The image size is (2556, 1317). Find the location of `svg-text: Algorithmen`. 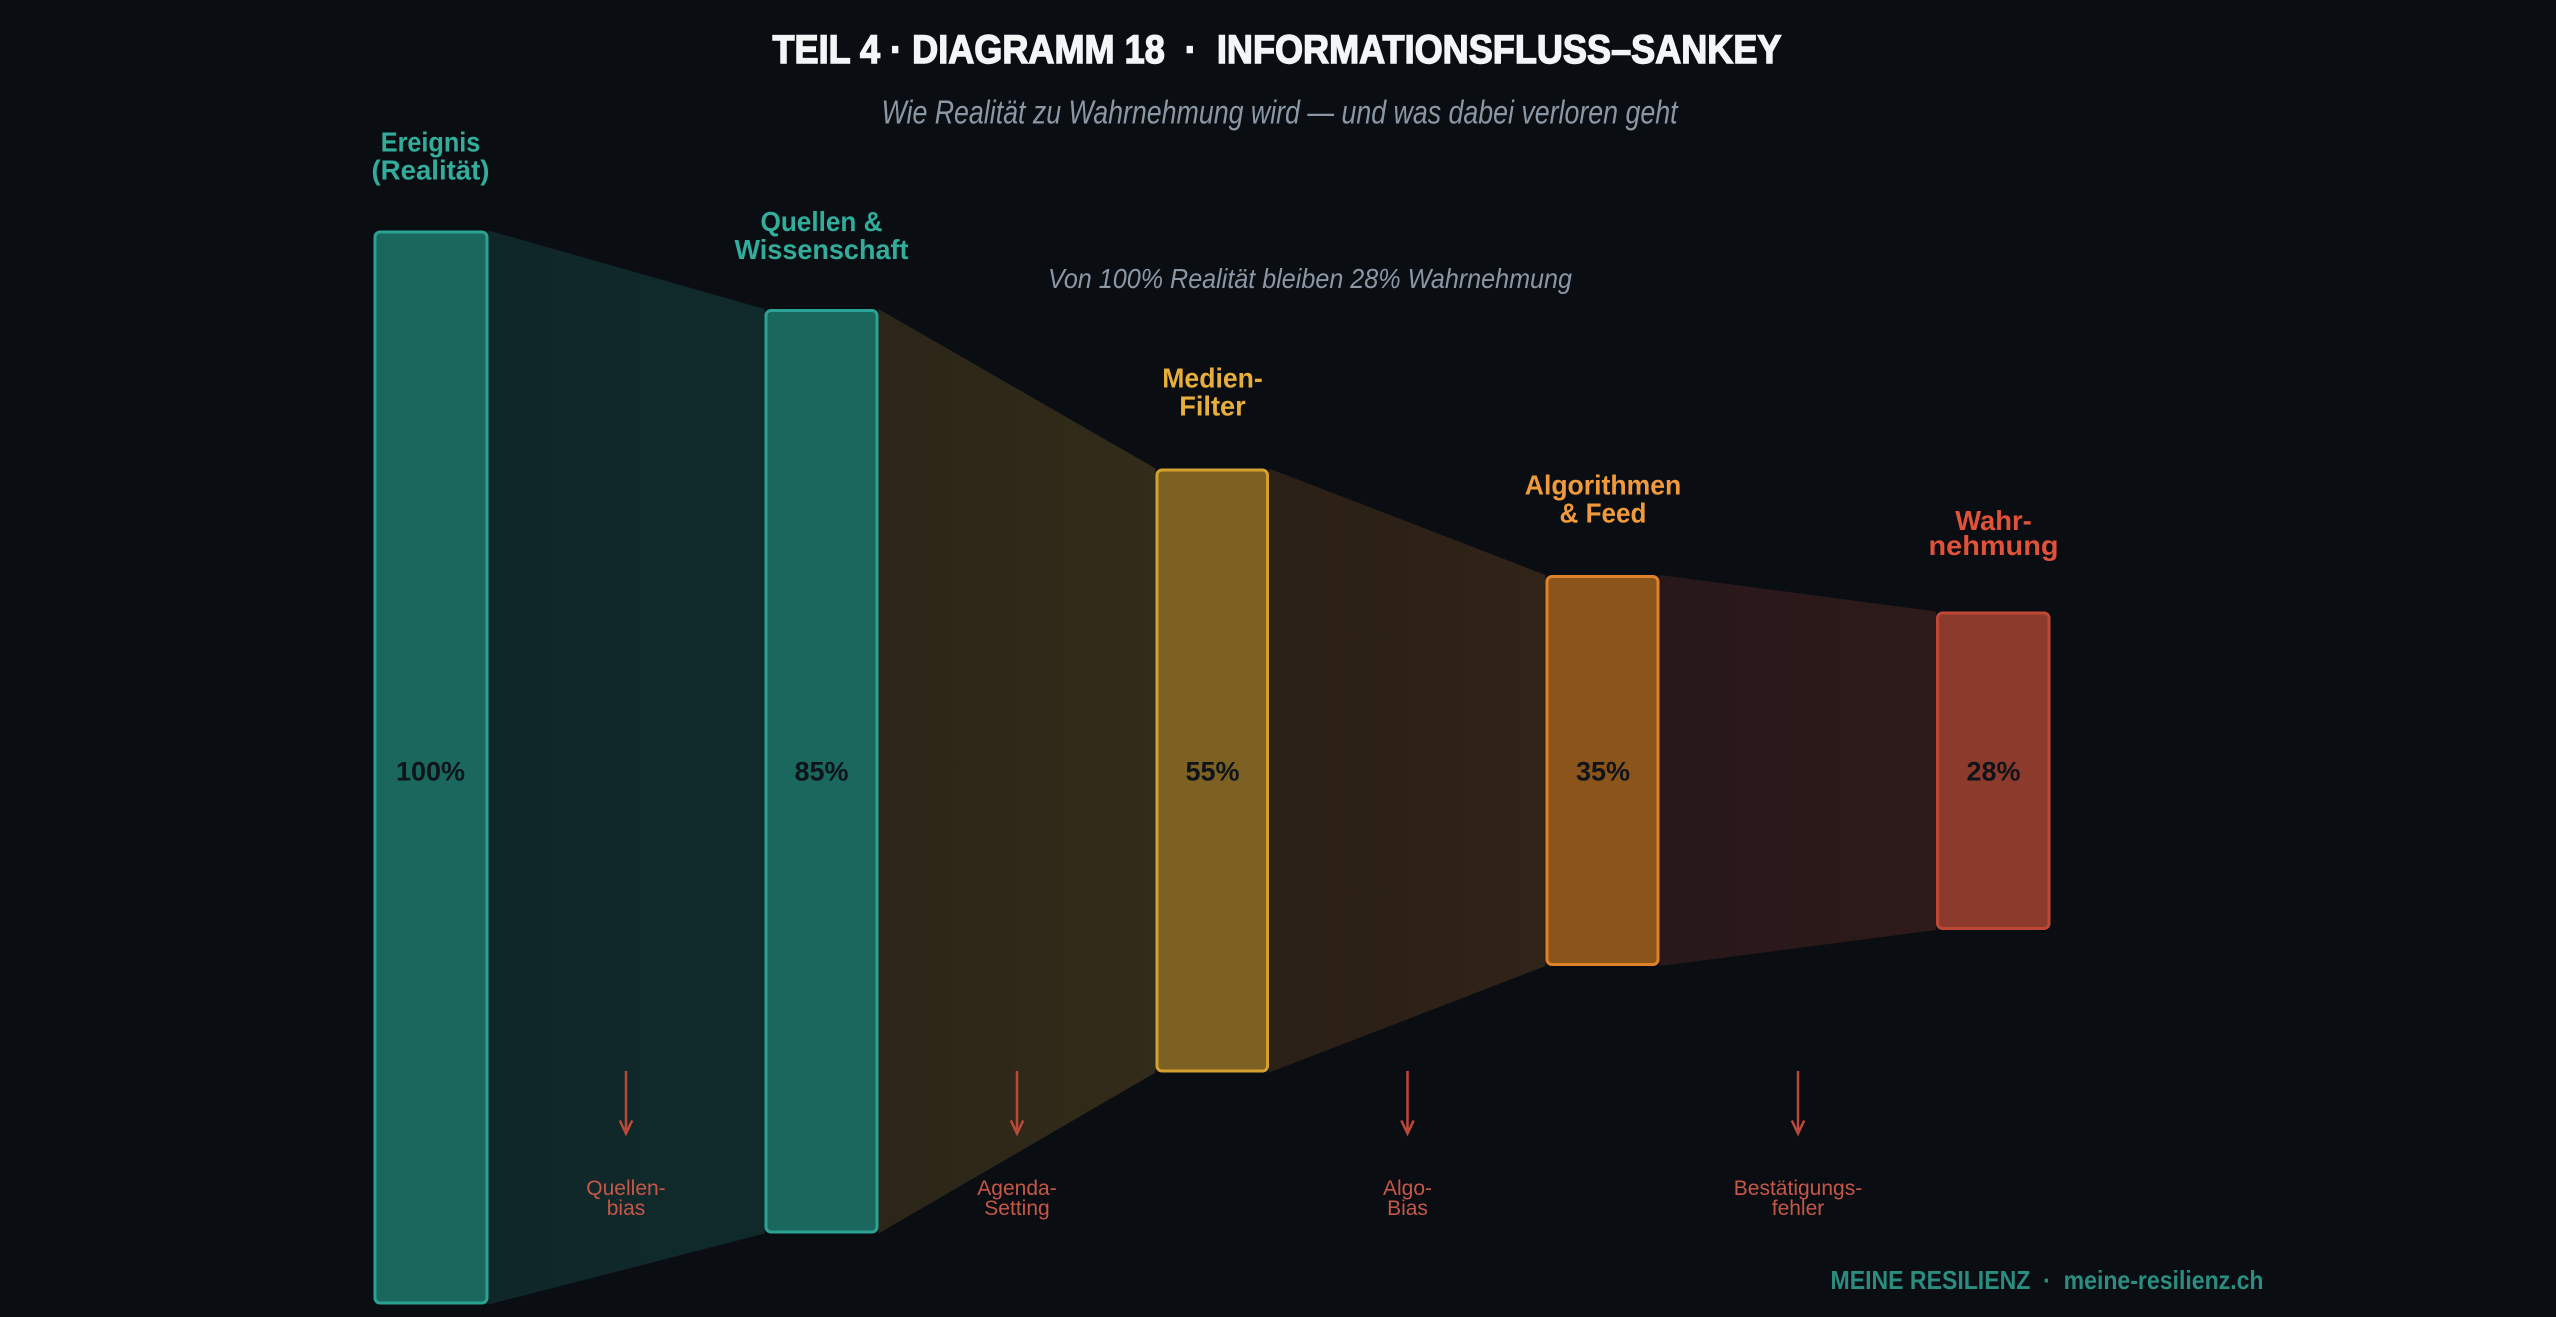

svg-text: Algorithmen is located at coordinates (1603, 485).